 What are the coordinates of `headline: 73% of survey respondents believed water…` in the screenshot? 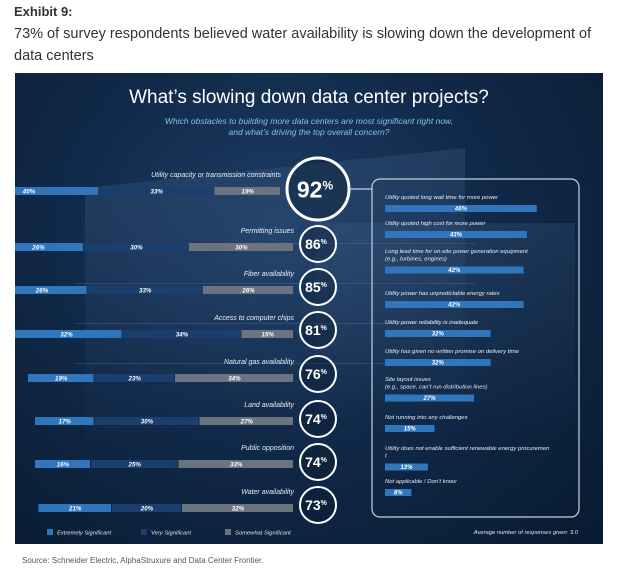 It's located at (303, 45).